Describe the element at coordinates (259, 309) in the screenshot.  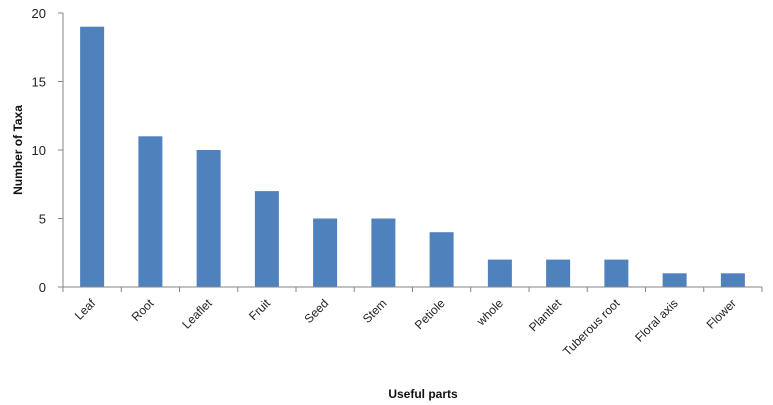
I see `x-tick-label: Fruit` at that location.